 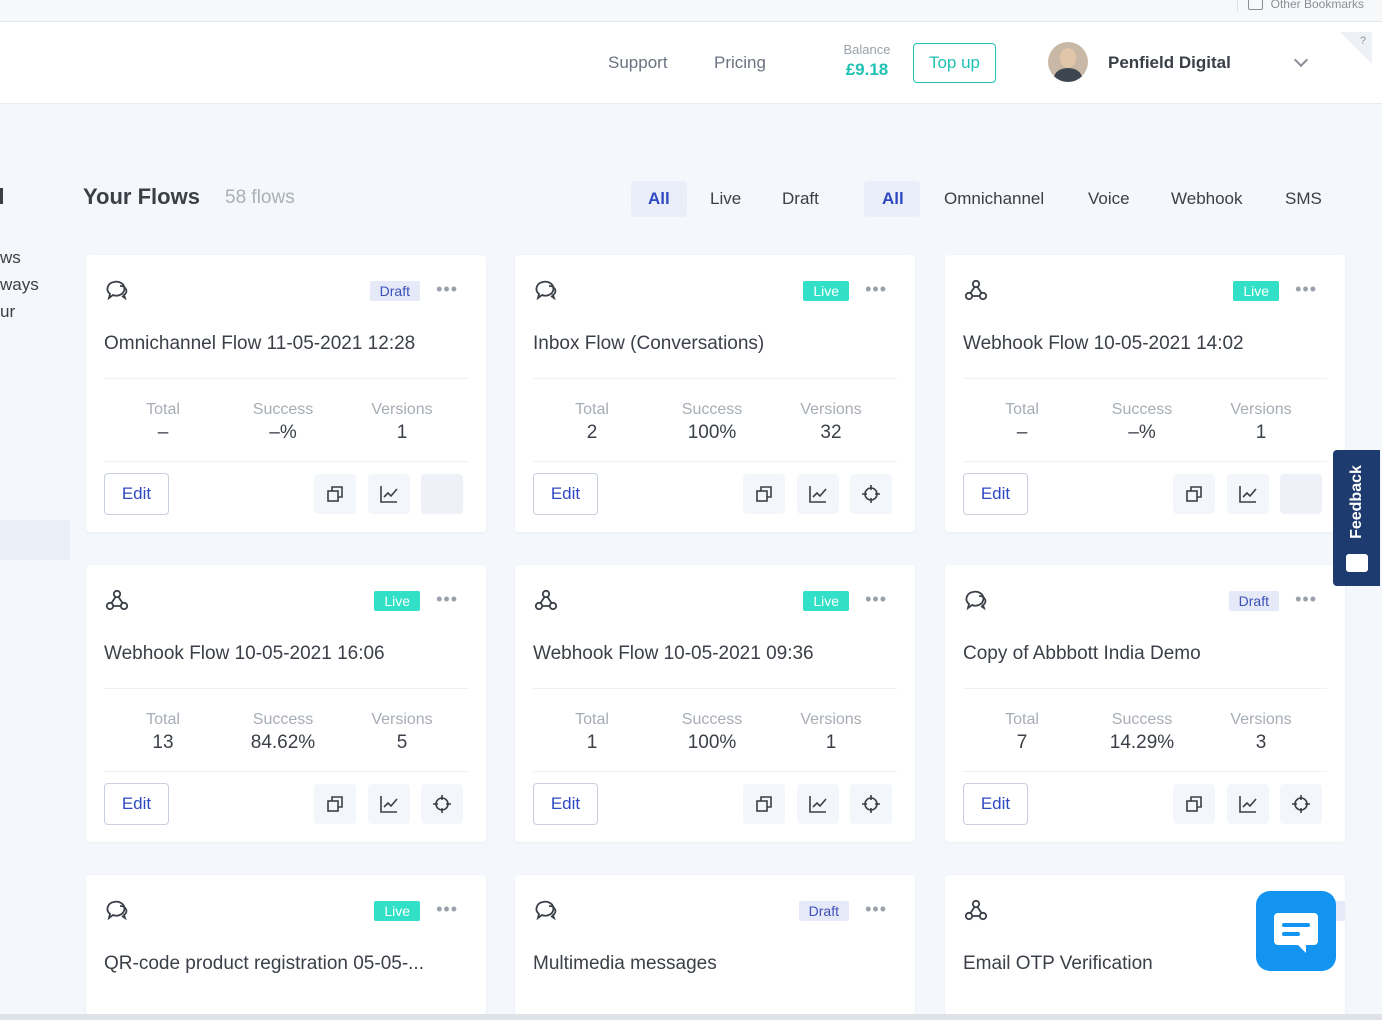 I want to click on sidebar-fragment: ur, so click(x=8, y=311).